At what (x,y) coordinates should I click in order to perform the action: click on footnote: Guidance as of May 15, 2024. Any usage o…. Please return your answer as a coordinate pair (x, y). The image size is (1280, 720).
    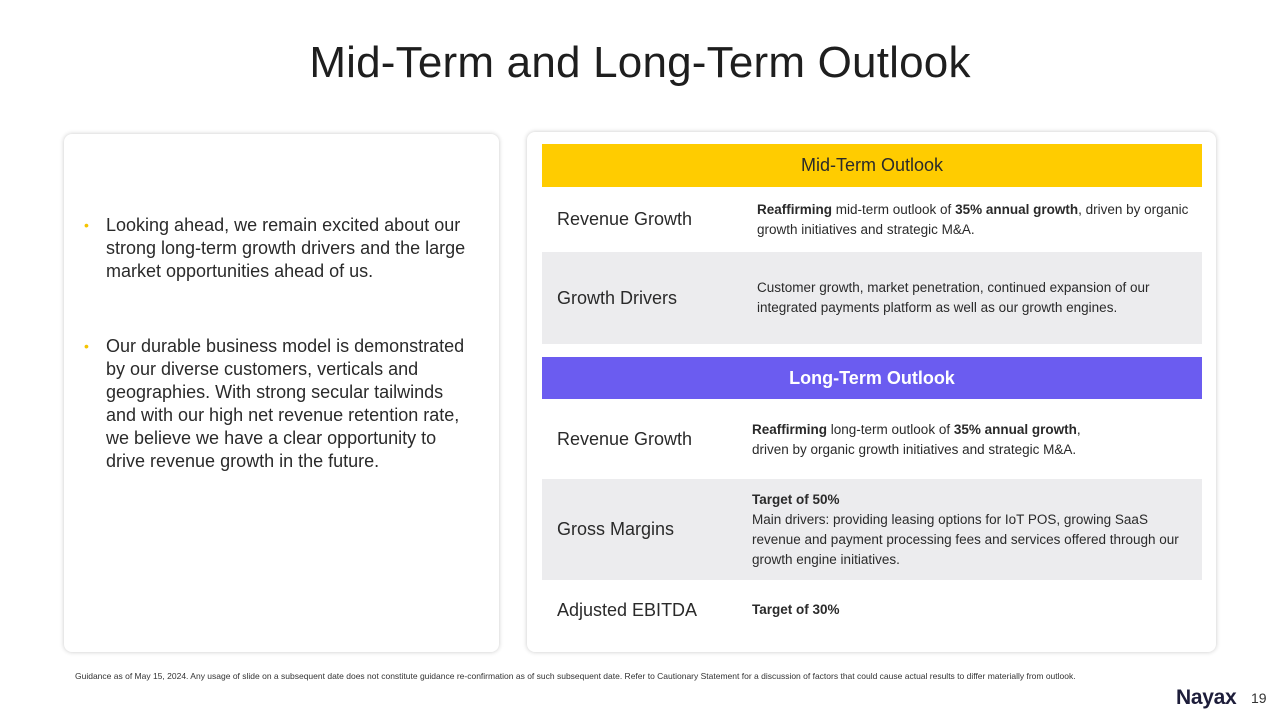
    Looking at the image, I should click on (575, 676).